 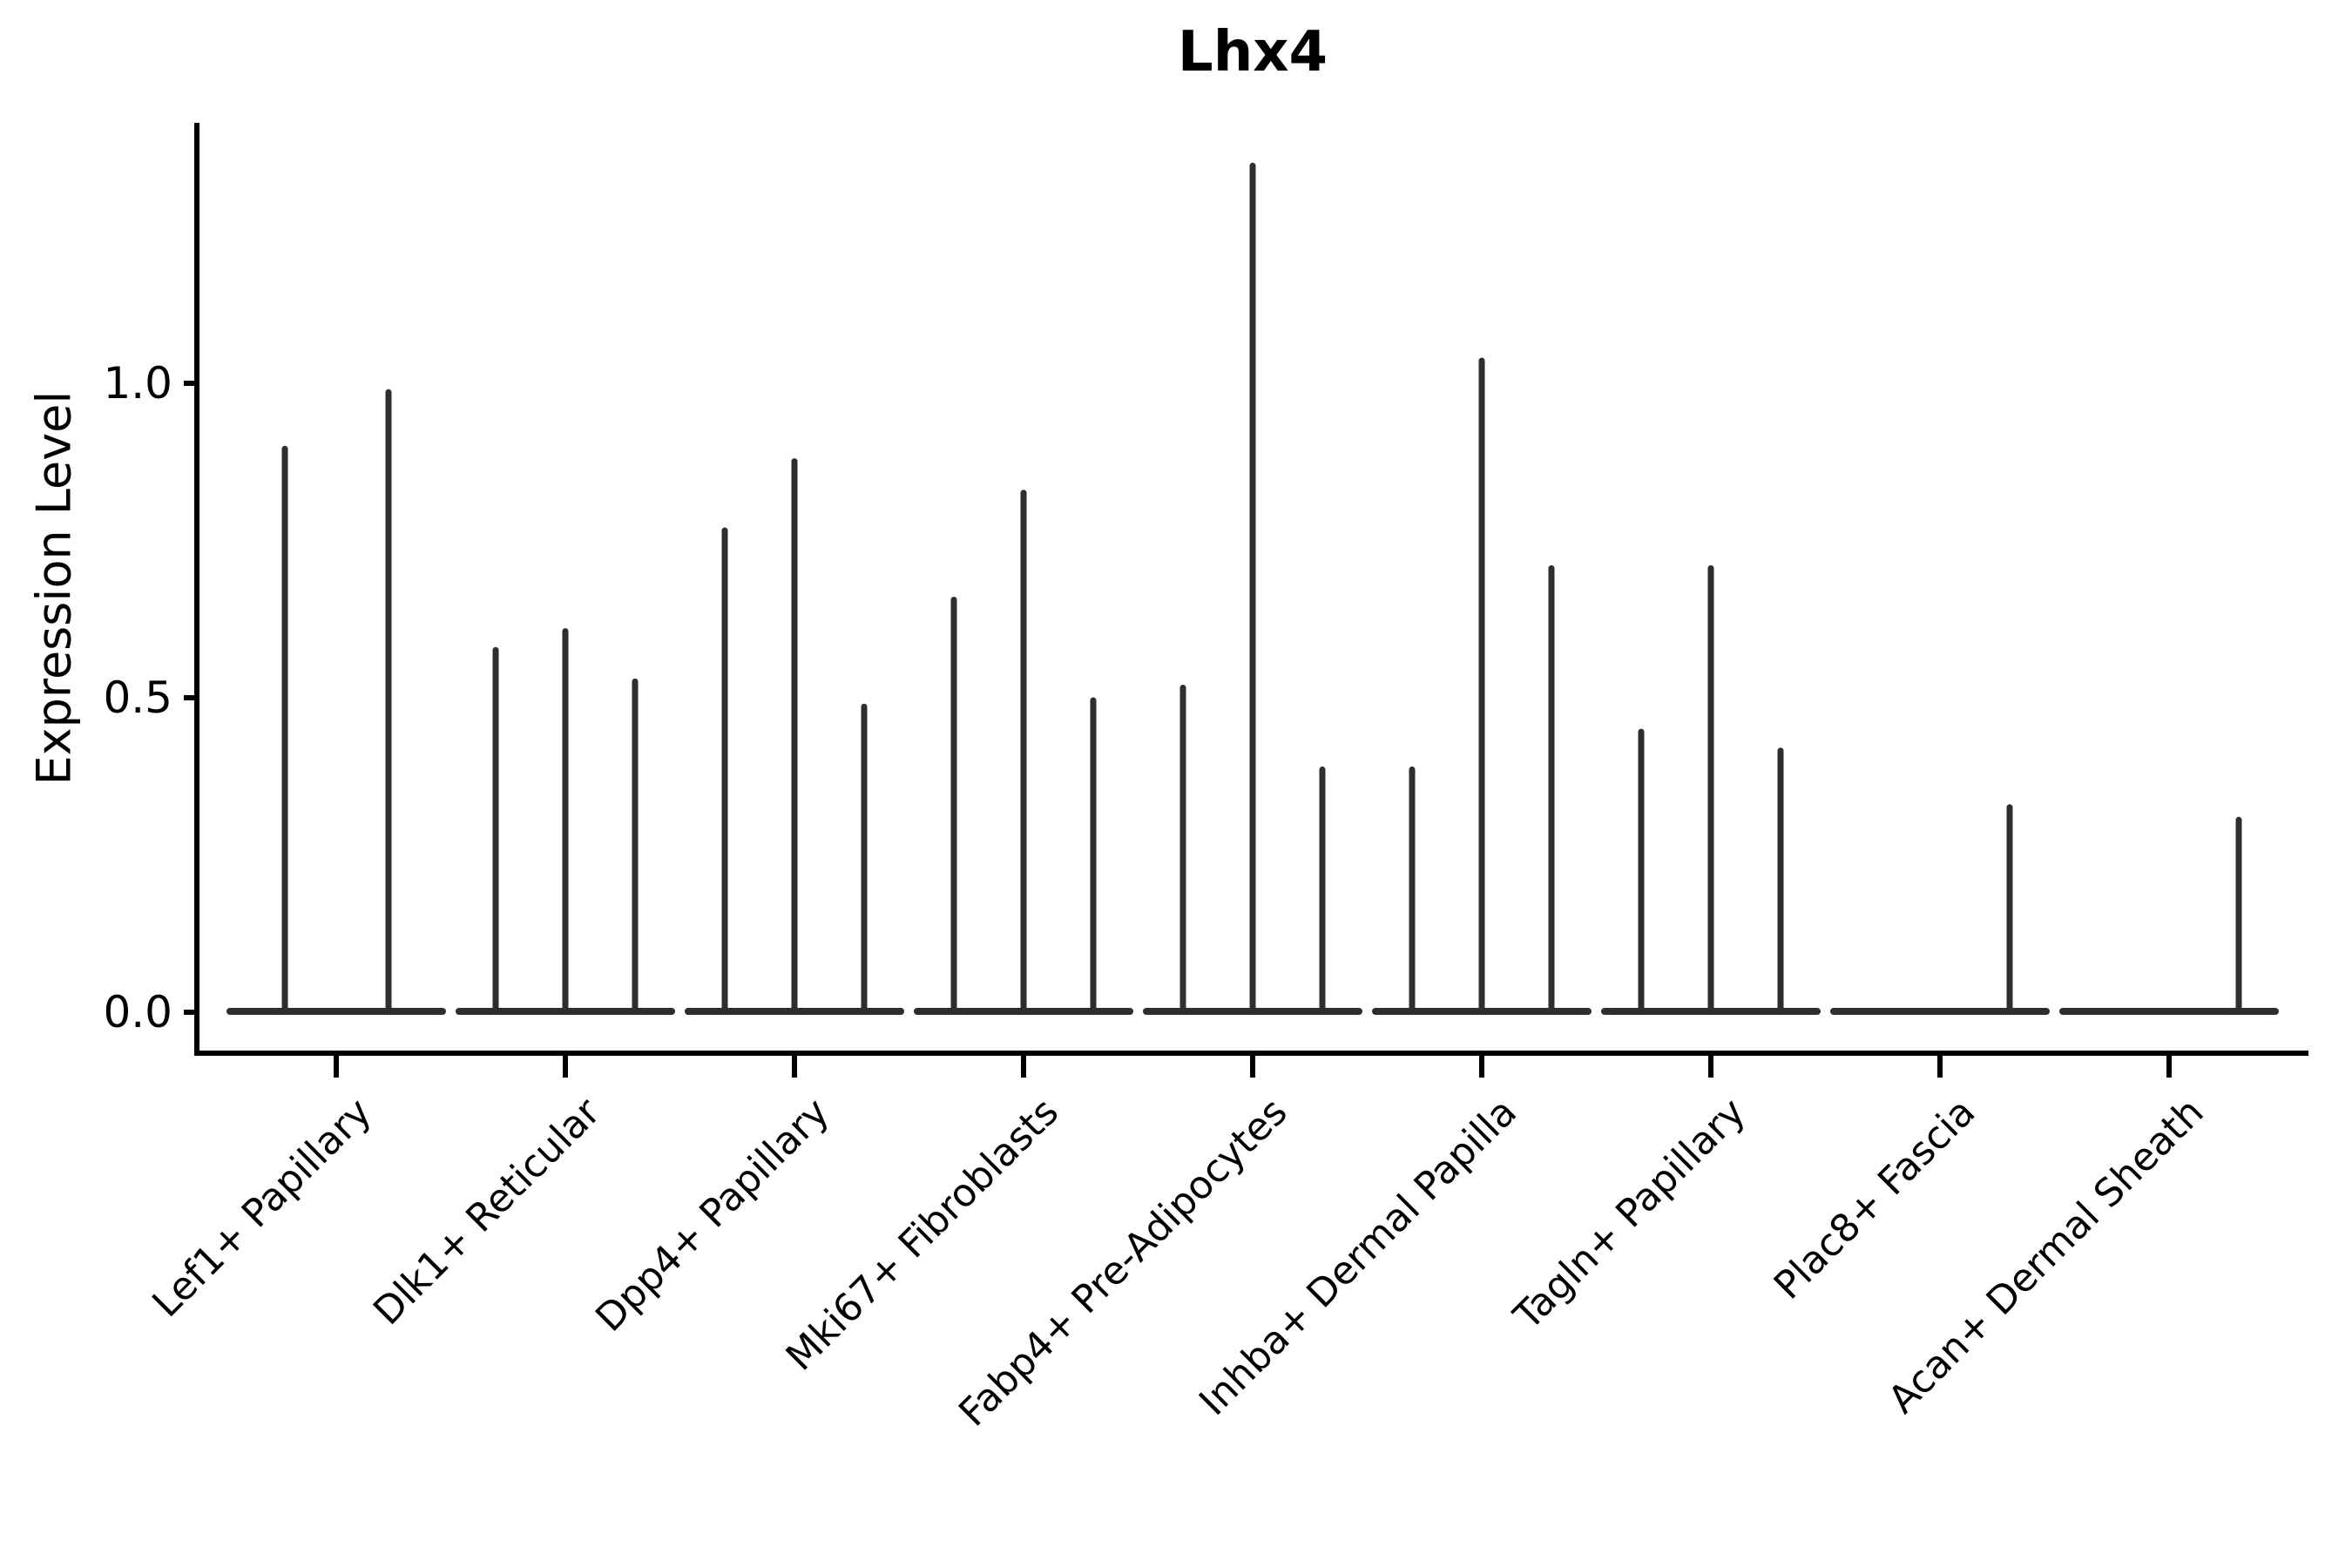 What do you see at coordinates (137, 1012) in the screenshot?
I see `y-tick-label: 0.0` at bounding box center [137, 1012].